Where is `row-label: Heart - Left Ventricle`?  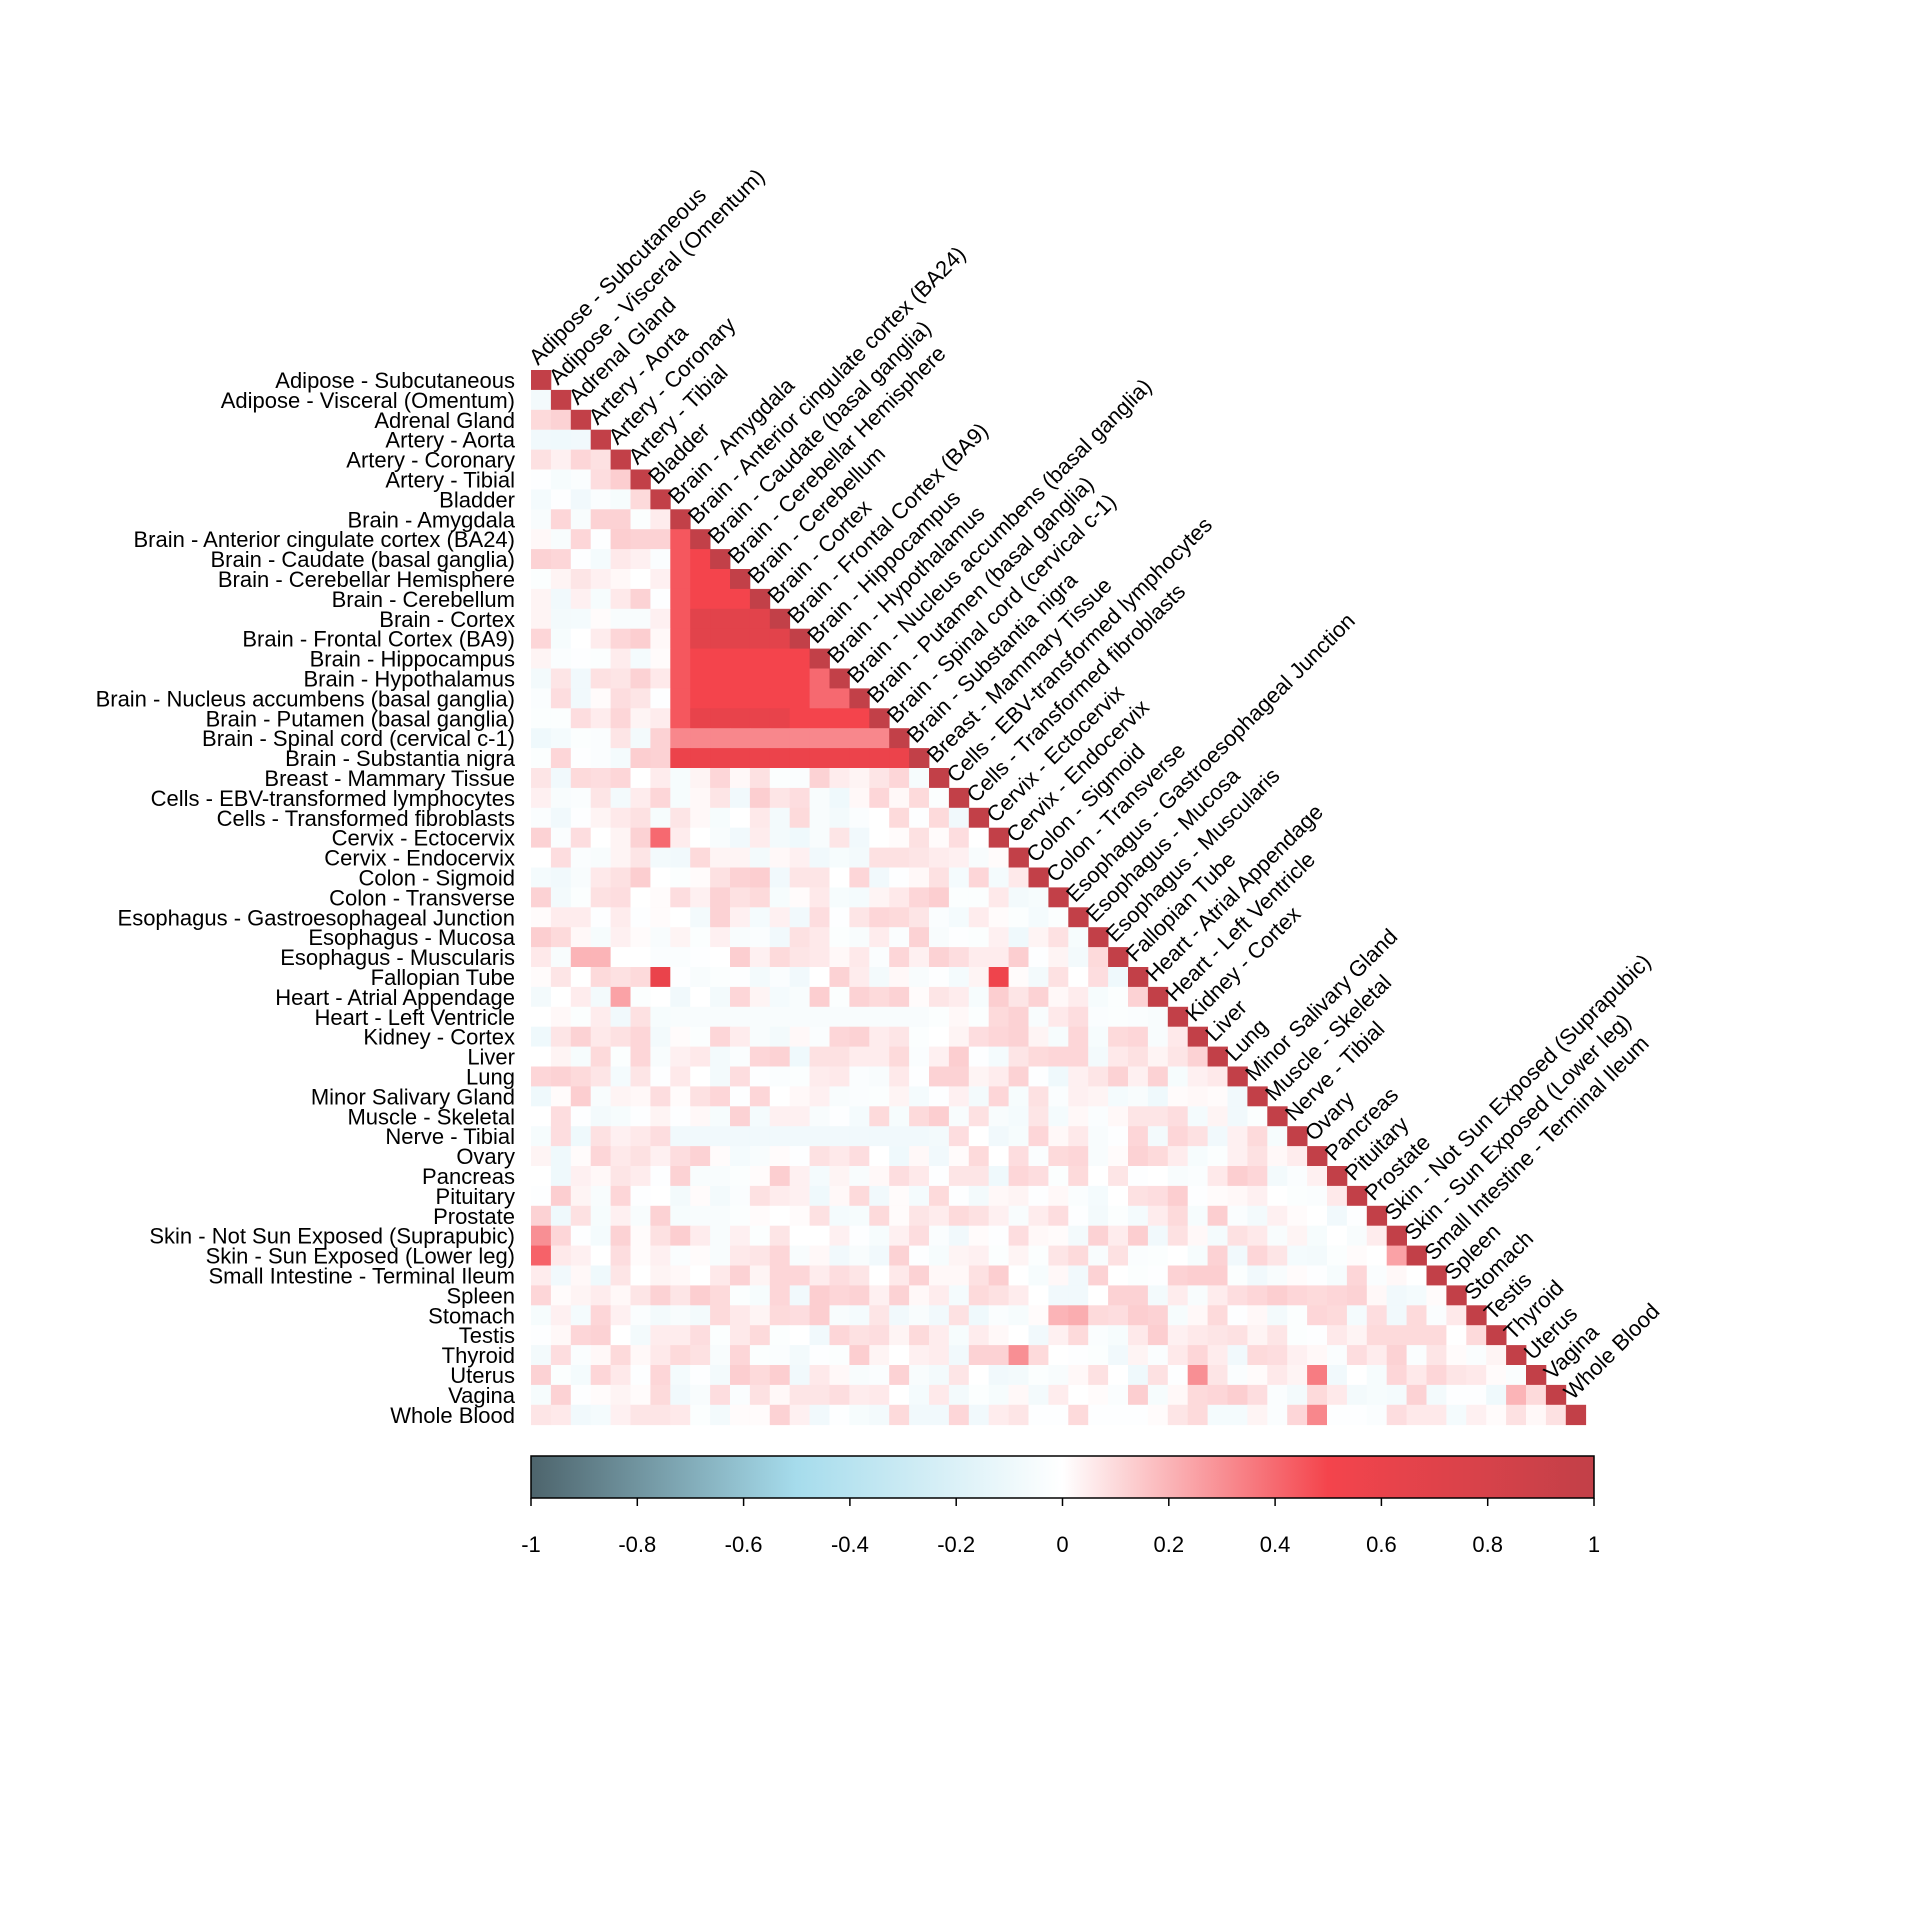 row-label: Heart - Left Ventricle is located at coordinates (414, 1017).